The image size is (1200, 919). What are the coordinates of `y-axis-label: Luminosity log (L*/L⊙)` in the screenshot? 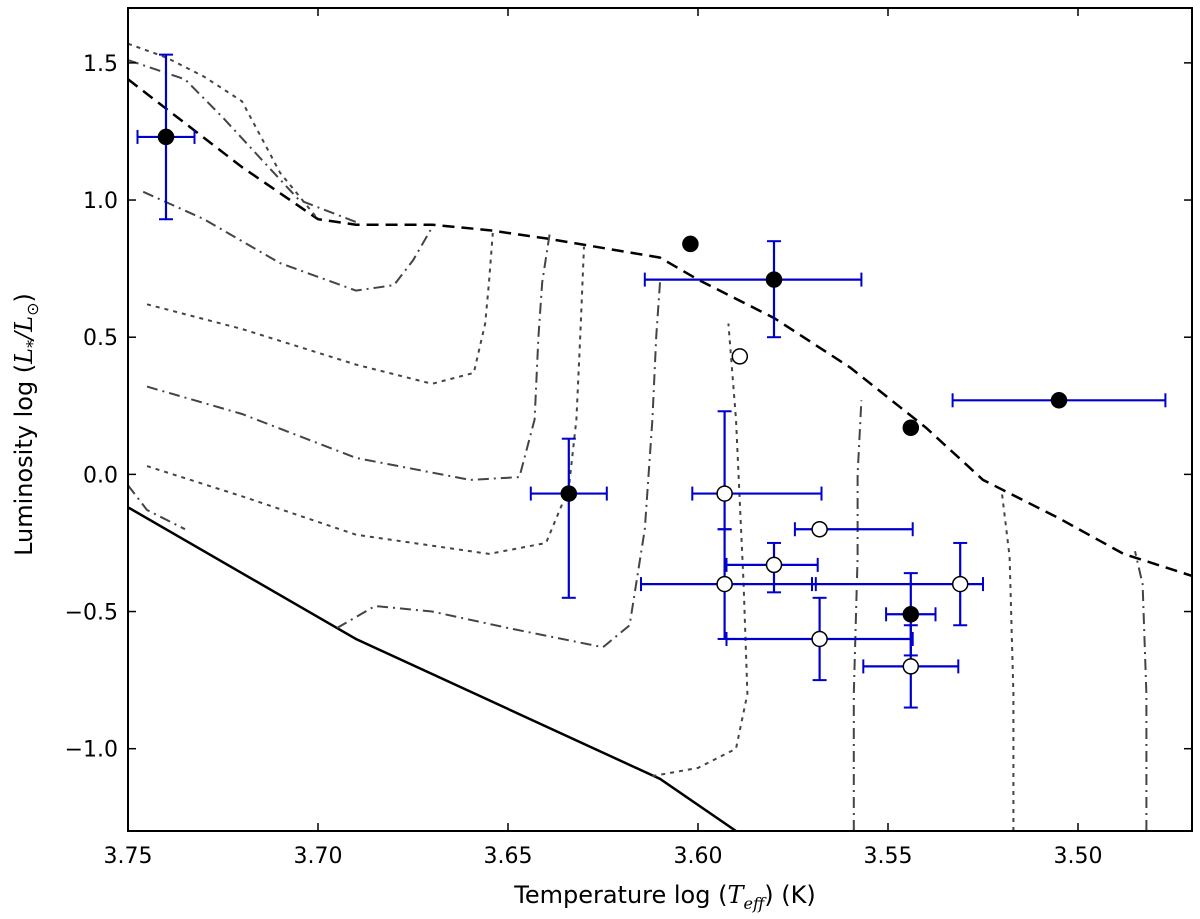 It's located at (26, 424).